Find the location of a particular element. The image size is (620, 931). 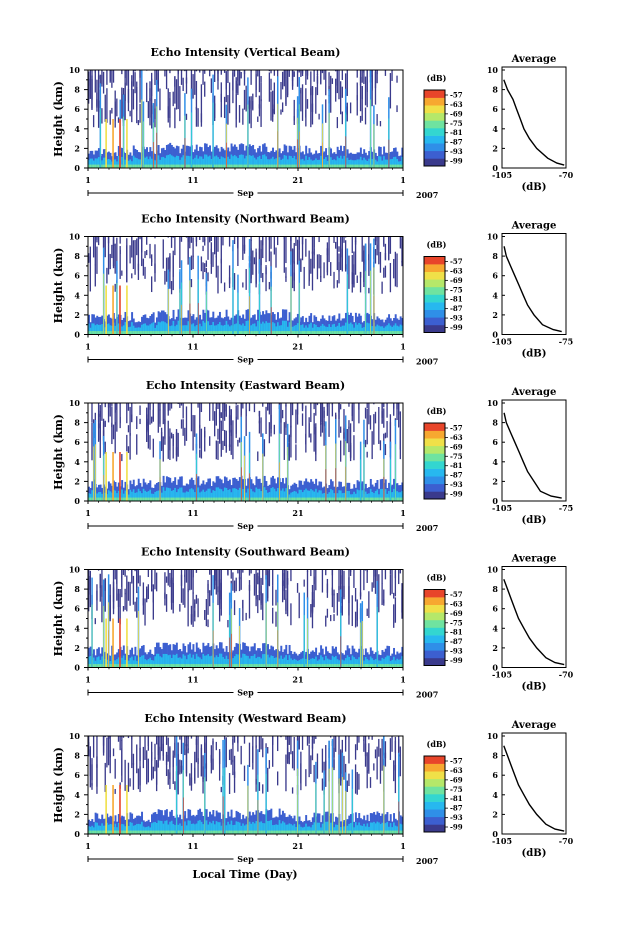

avg-y-tick-label: 2 is located at coordinates (495, 481).